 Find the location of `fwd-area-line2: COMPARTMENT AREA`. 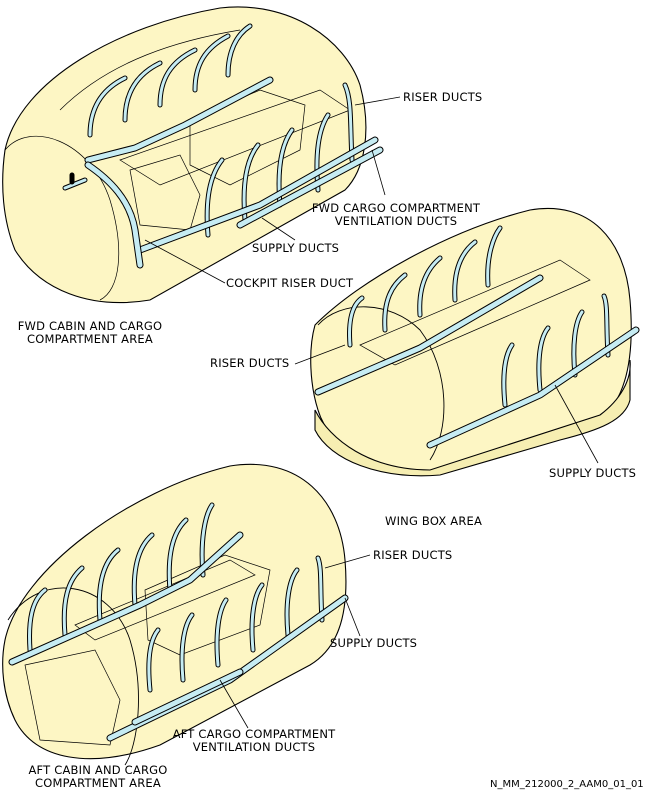

fwd-area-line2: COMPARTMENT AREA is located at coordinates (90, 339).